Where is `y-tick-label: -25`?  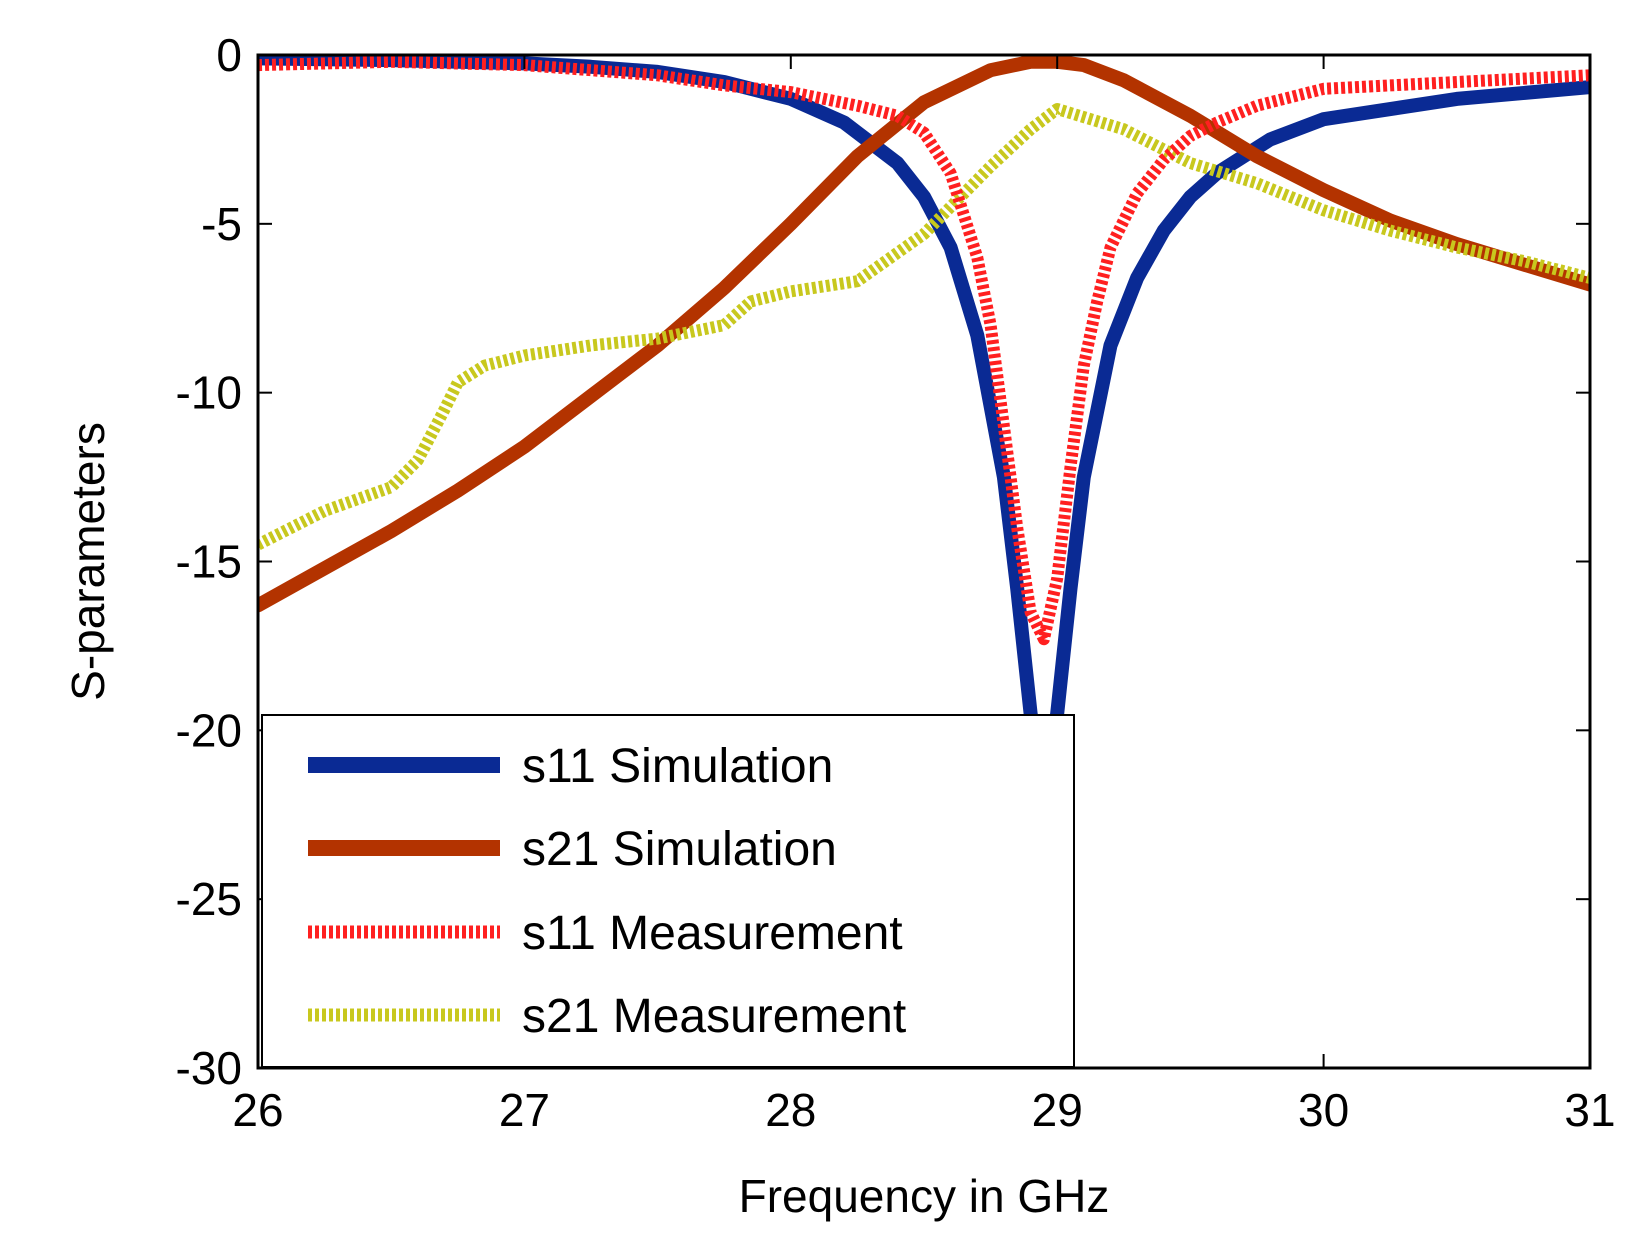 y-tick-label: -25 is located at coordinates (209, 899).